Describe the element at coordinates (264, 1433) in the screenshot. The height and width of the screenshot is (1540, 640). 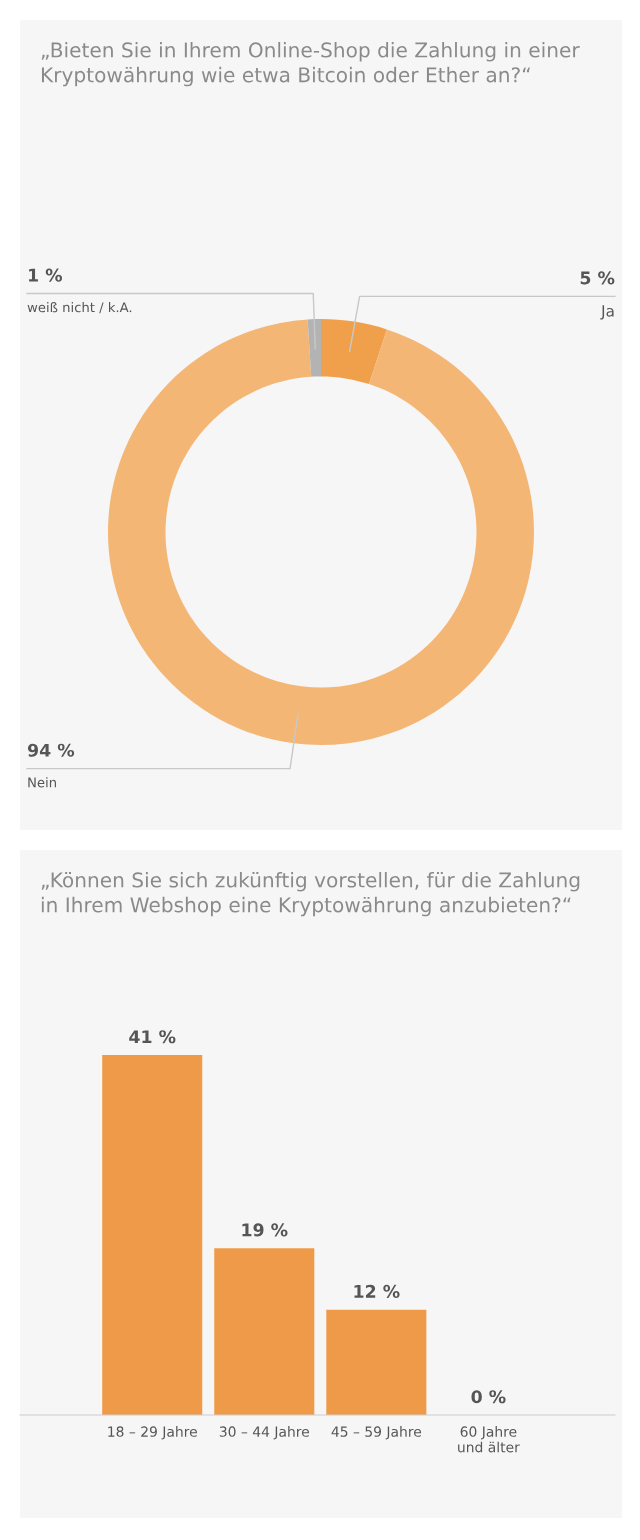
I see `x-tick-label: 30 – 44 Jahre` at that location.